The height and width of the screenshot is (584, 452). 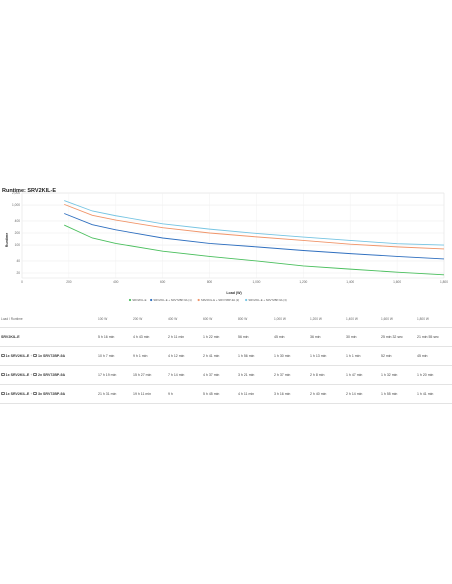 I want to click on runtime-value: 1 h 55 min, so click(x=398, y=394).